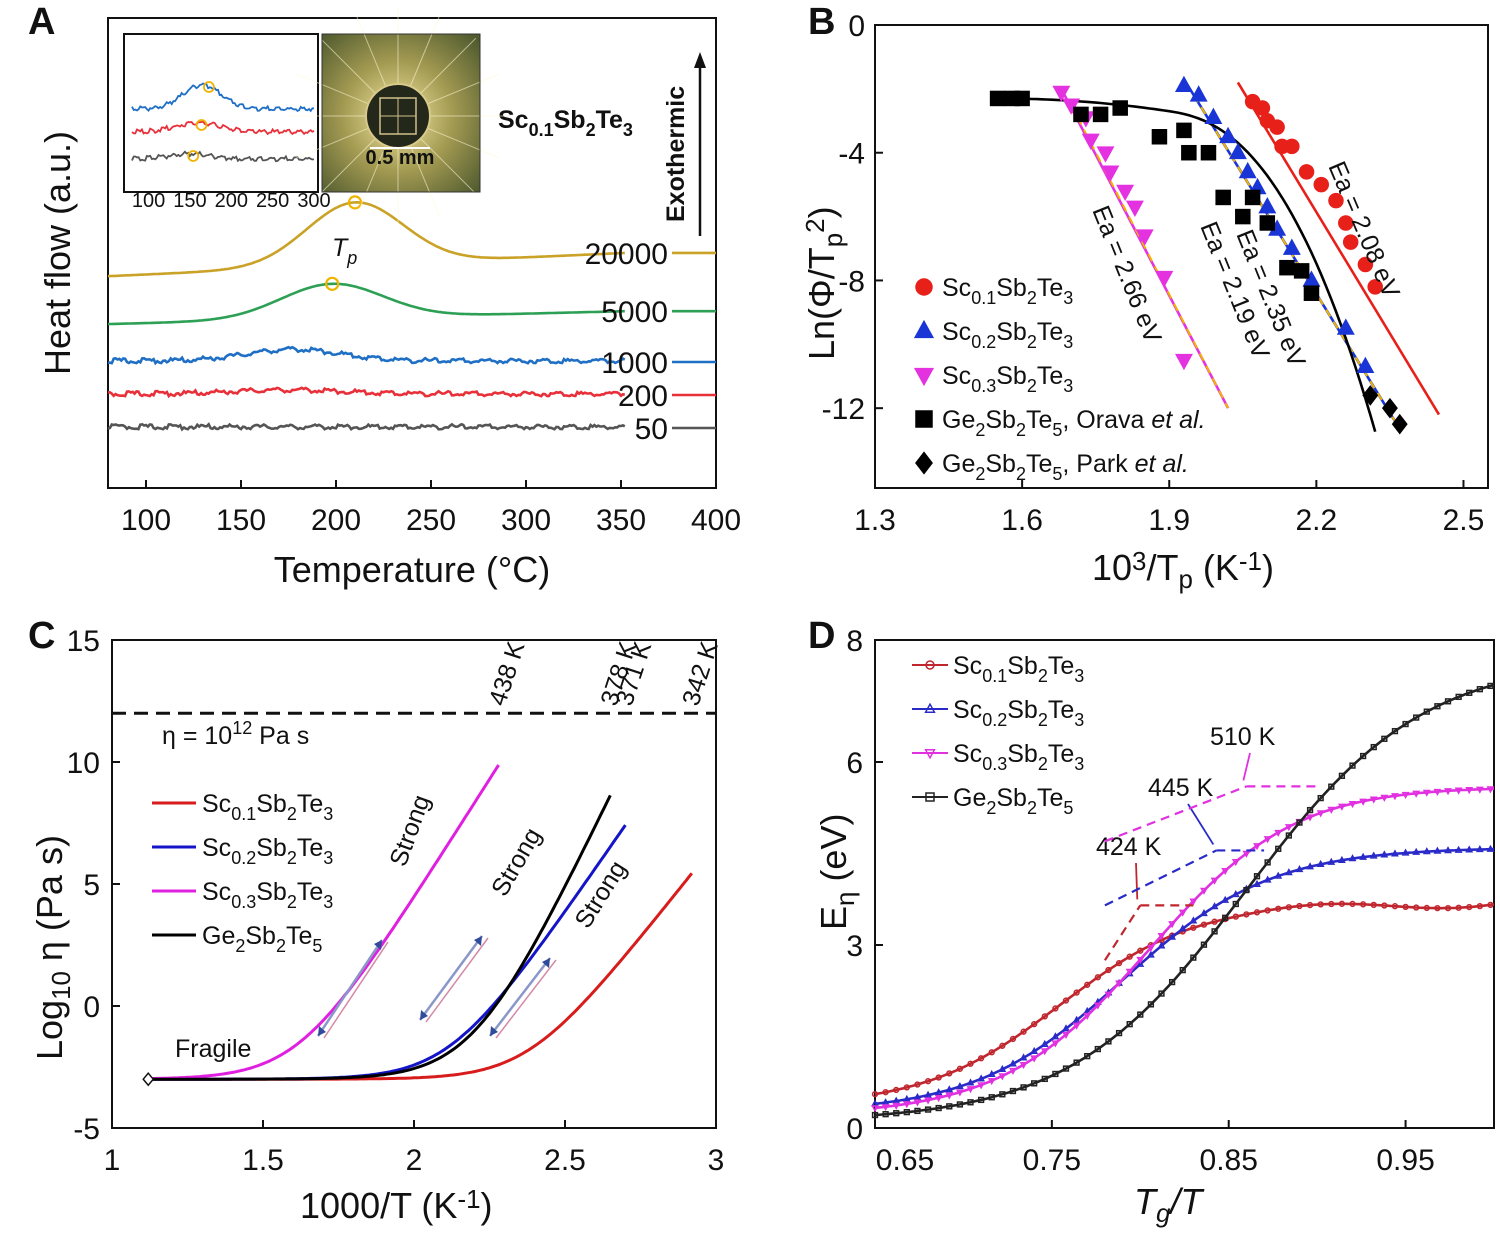 The image size is (1500, 1234). I want to click on inset-tick-label: 150, so click(189, 201).